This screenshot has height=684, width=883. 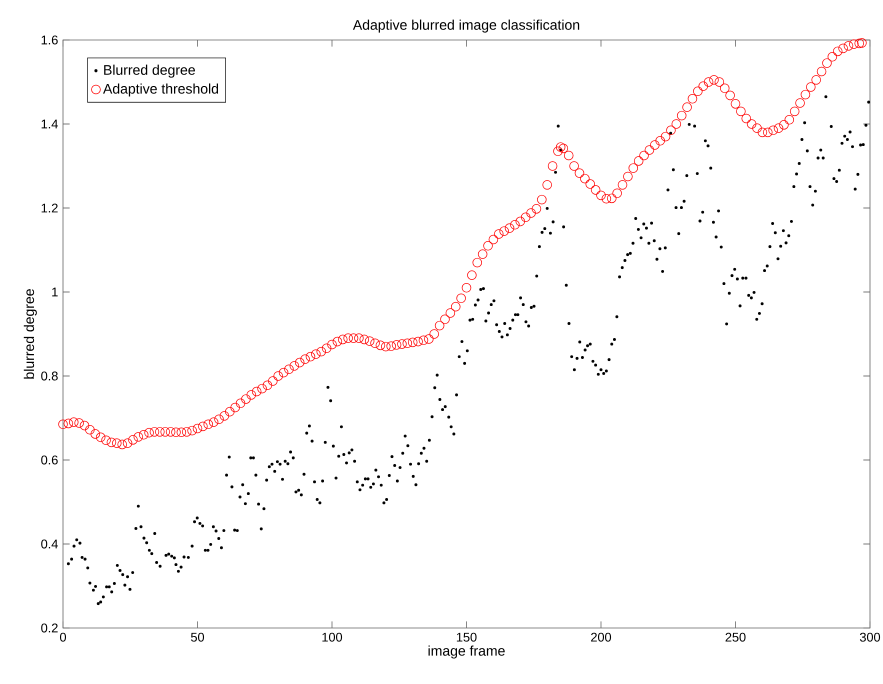 I want to click on chart-title: Adaptive blurred image classification, so click(x=466, y=26).